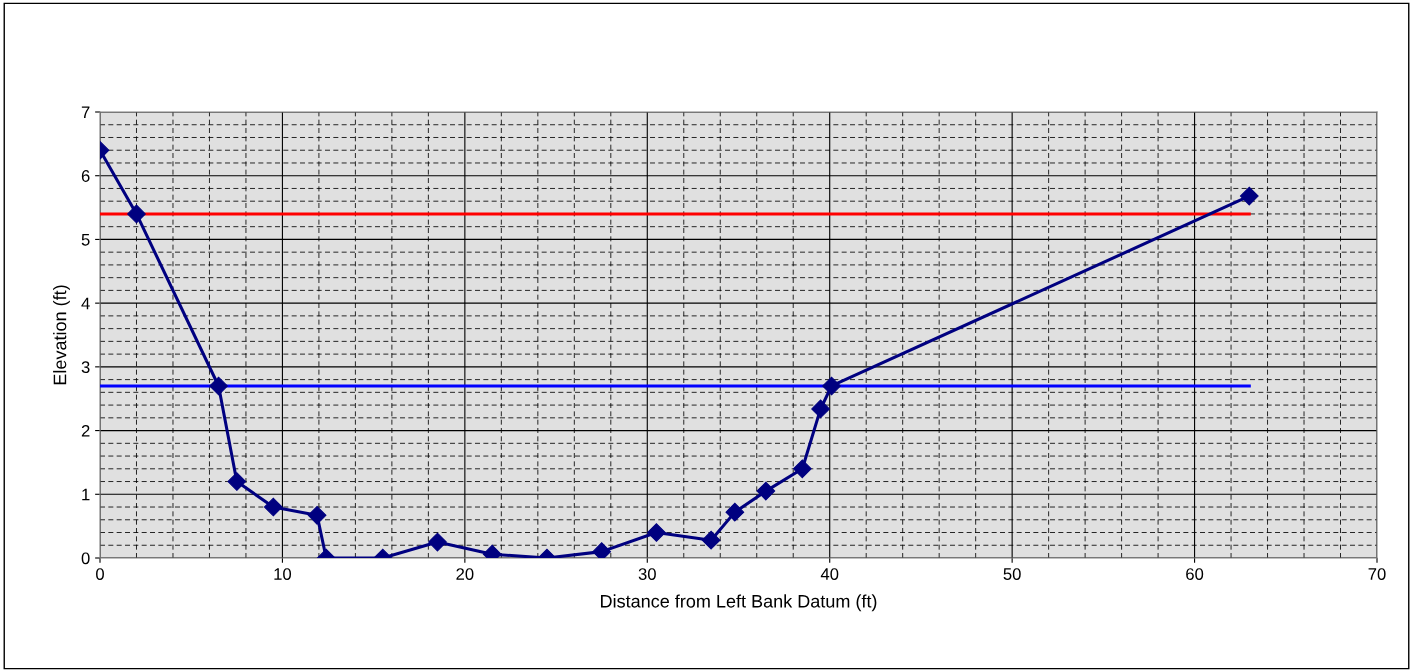 The height and width of the screenshot is (672, 1413). Describe the element at coordinates (739, 603) in the screenshot. I see `x-axis-title: Distance from Left Bank Datum (ft)` at that location.